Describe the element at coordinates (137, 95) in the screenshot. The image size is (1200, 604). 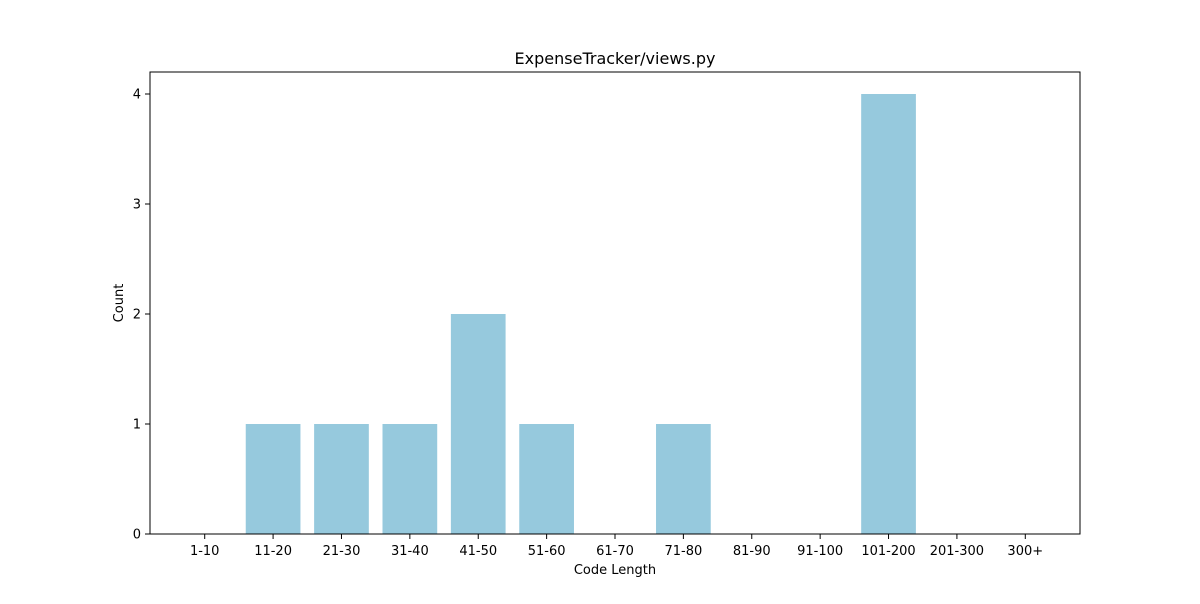
I see `y-tick-label: 4` at that location.